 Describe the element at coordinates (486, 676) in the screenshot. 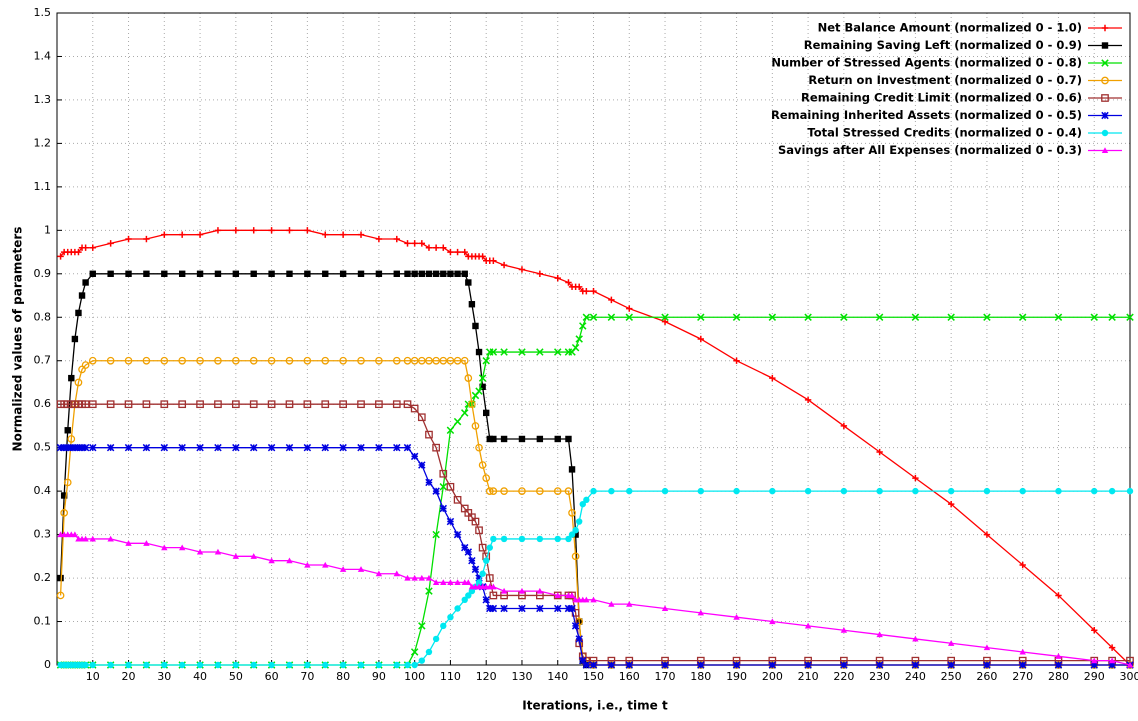

I see `x-tick-label: 120` at that location.